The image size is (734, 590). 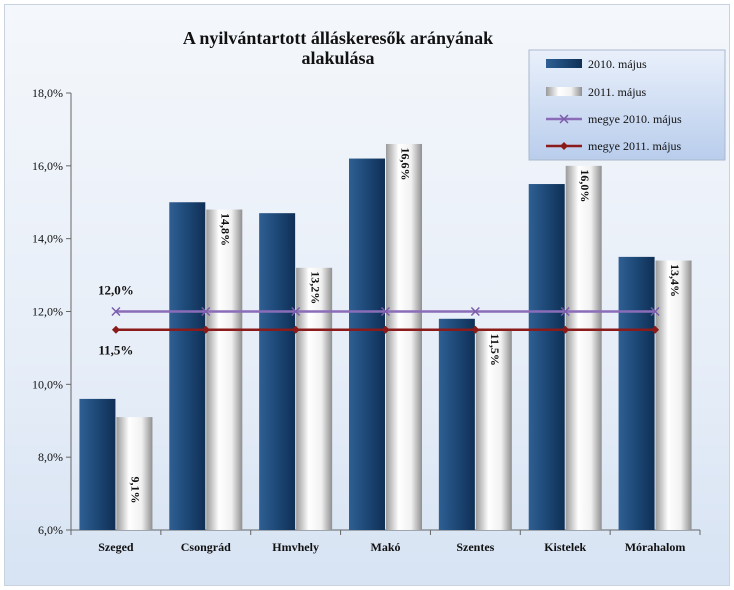 I want to click on x-tick-label: Hmvhely, so click(x=295, y=547).